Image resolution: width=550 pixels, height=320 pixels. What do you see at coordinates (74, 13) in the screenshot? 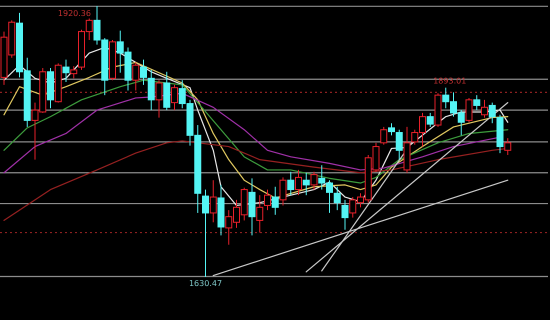
I see `annotation: 1920.36` at bounding box center [74, 13].